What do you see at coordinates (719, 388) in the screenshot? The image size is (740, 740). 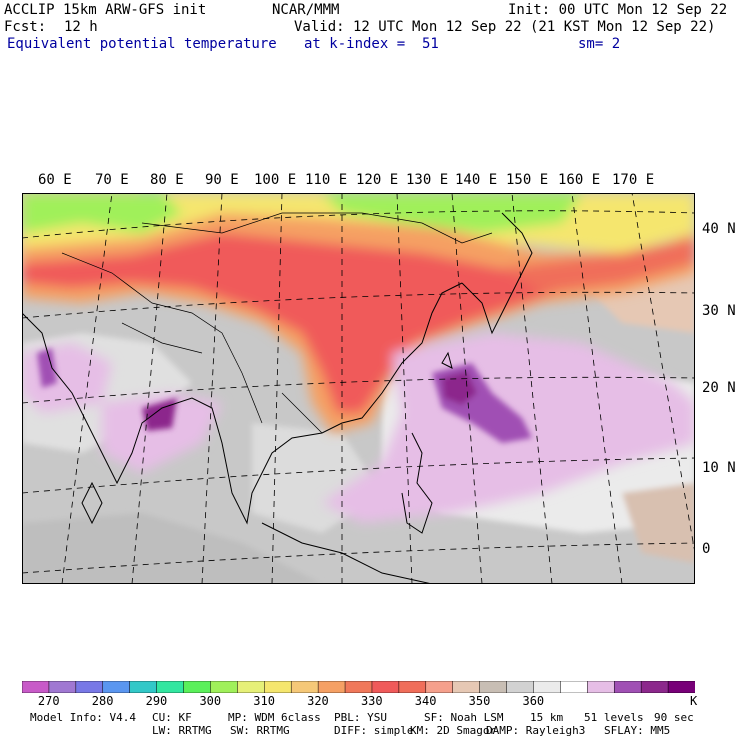 I see `latitude-label: 20 N` at bounding box center [719, 388].